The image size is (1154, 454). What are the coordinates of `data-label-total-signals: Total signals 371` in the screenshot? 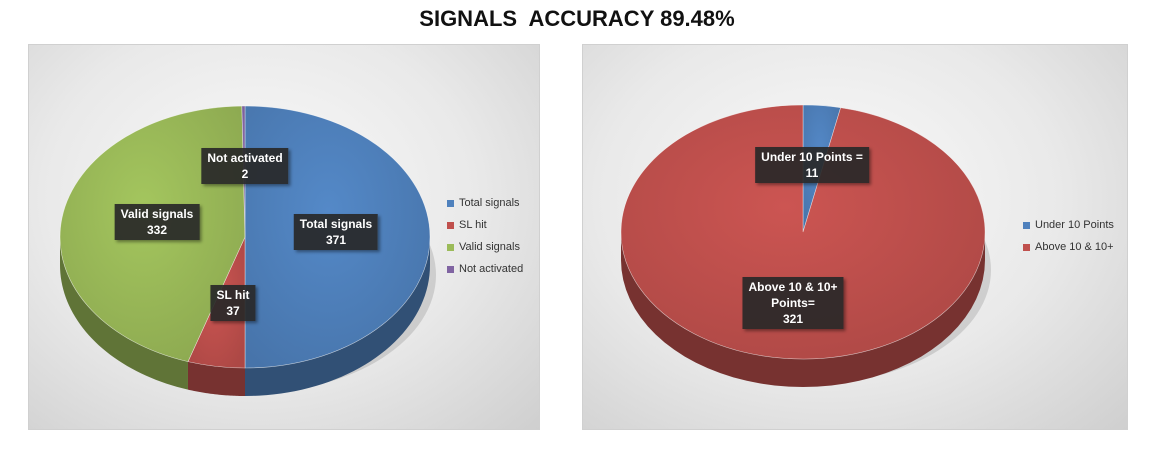 It's located at (336, 232).